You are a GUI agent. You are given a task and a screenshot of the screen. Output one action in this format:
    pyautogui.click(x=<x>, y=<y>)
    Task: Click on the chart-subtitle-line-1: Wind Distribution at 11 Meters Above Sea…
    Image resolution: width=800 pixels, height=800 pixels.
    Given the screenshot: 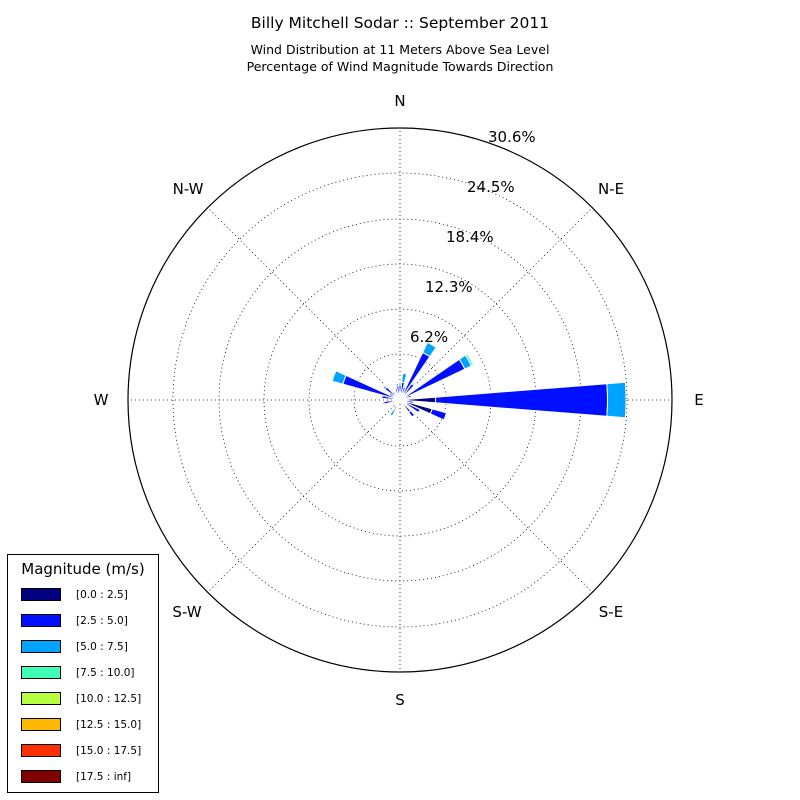 What is the action you would take?
    pyautogui.click(x=400, y=49)
    